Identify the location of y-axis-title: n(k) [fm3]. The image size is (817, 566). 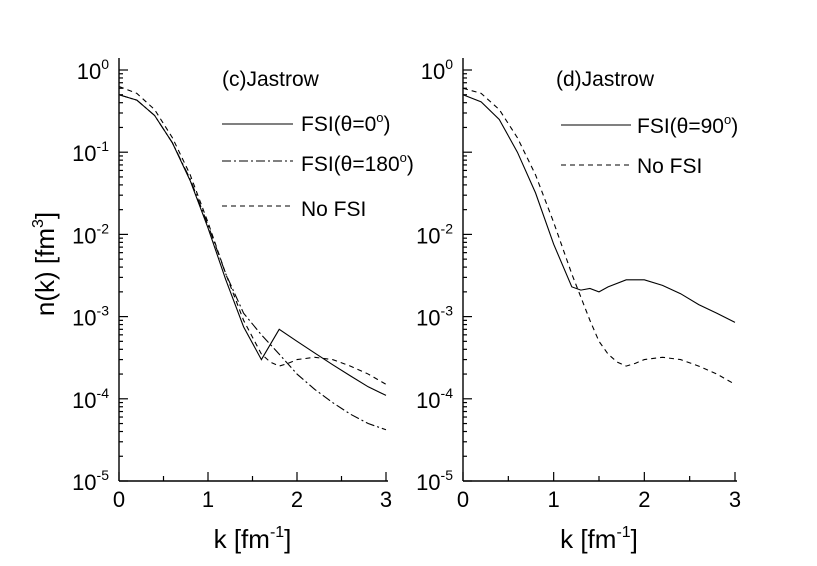
(45, 264).